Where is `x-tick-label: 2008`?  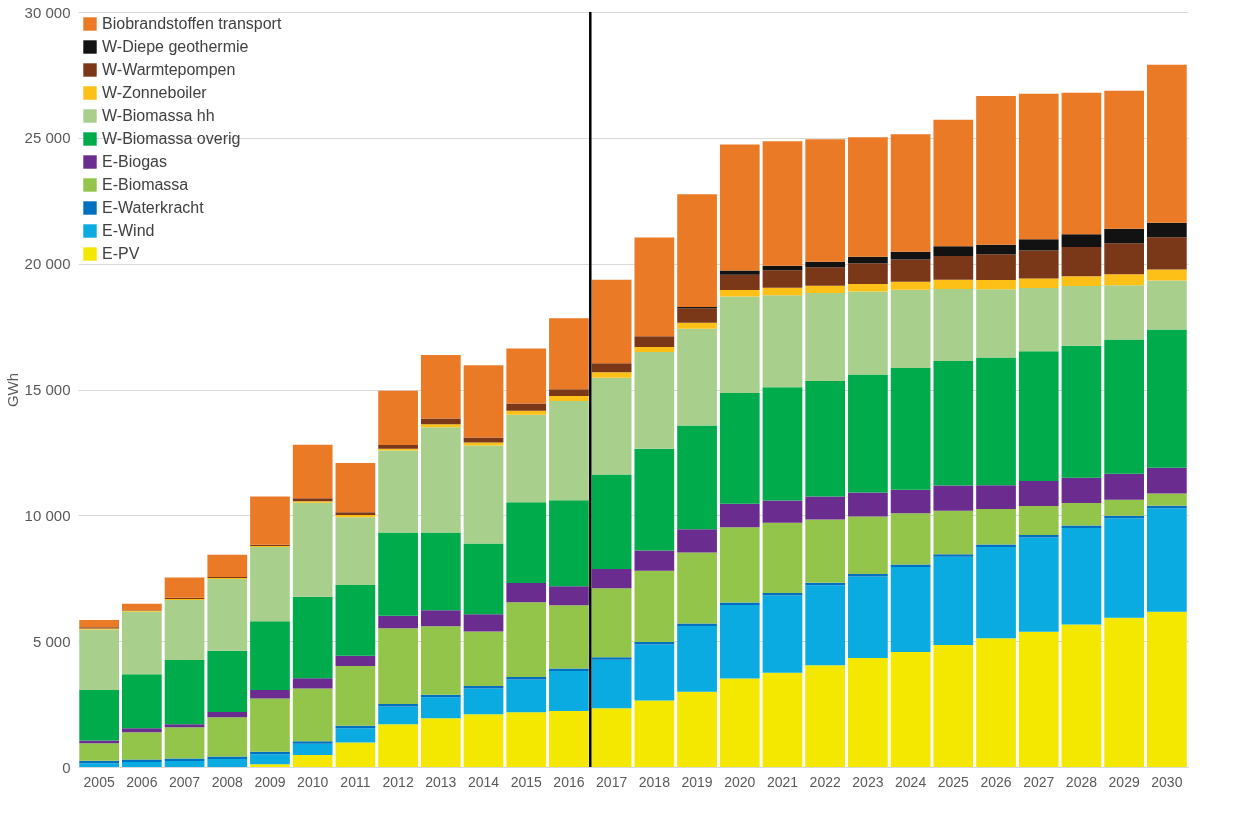 x-tick-label: 2008 is located at coordinates (227, 781).